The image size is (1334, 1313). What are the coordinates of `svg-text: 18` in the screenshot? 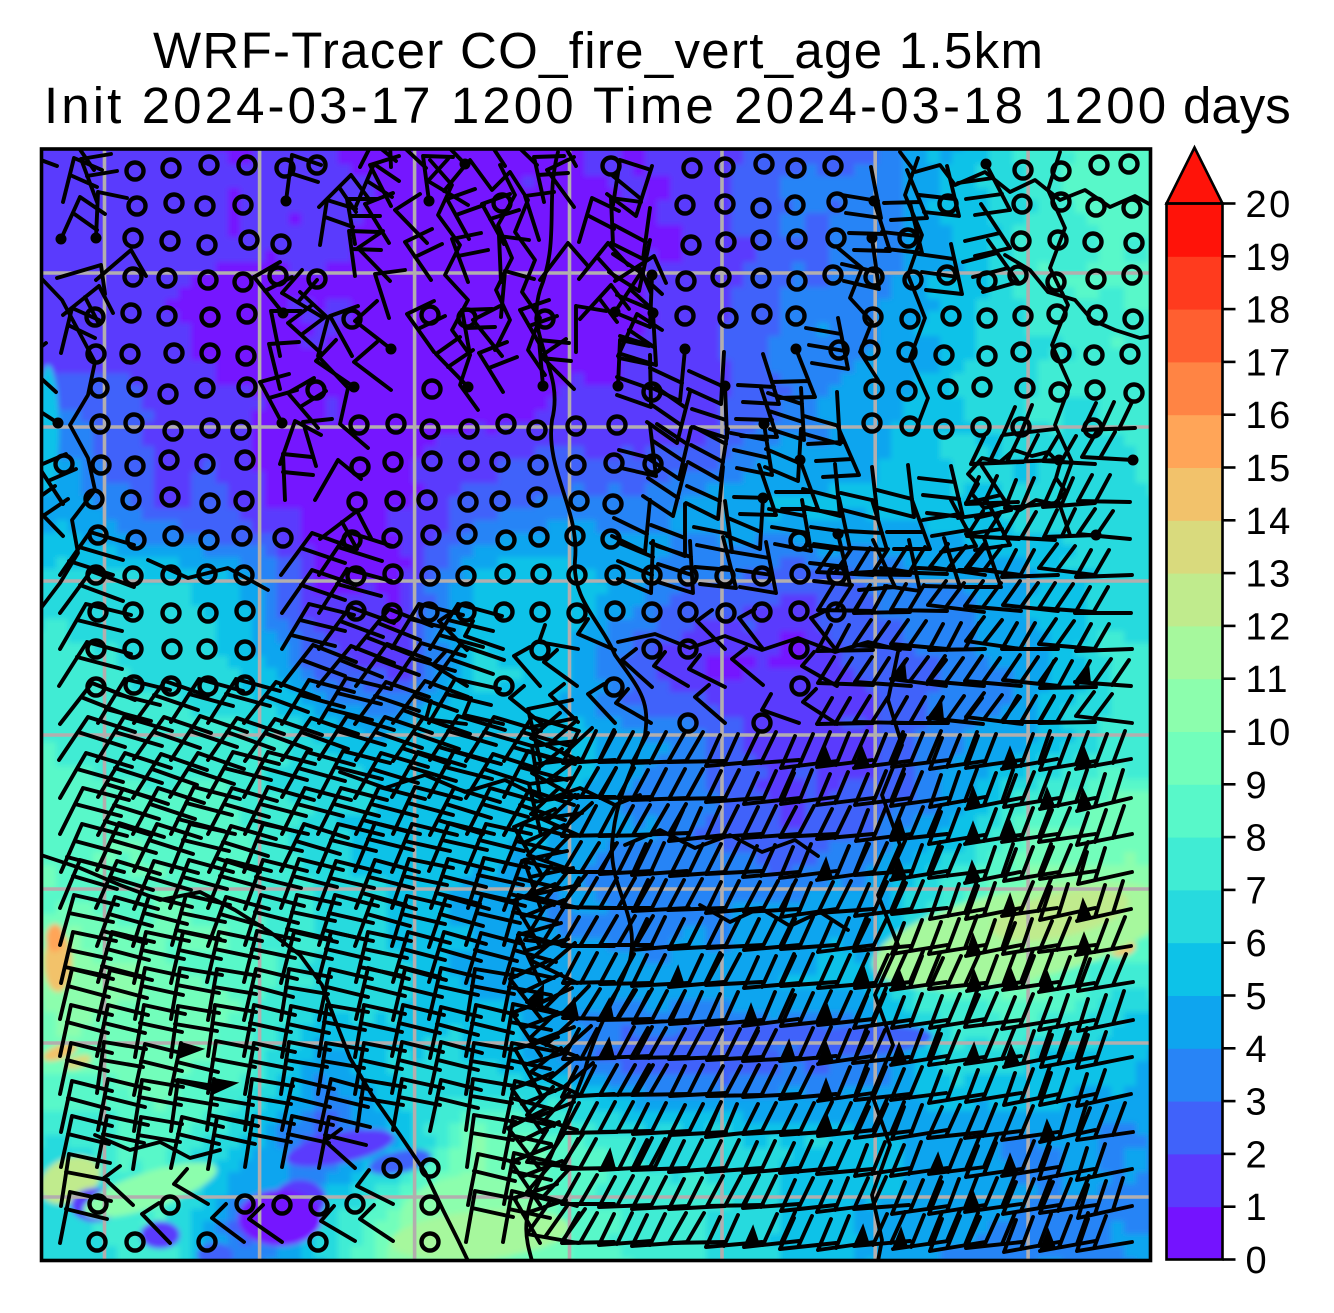 It's located at (1269, 311).